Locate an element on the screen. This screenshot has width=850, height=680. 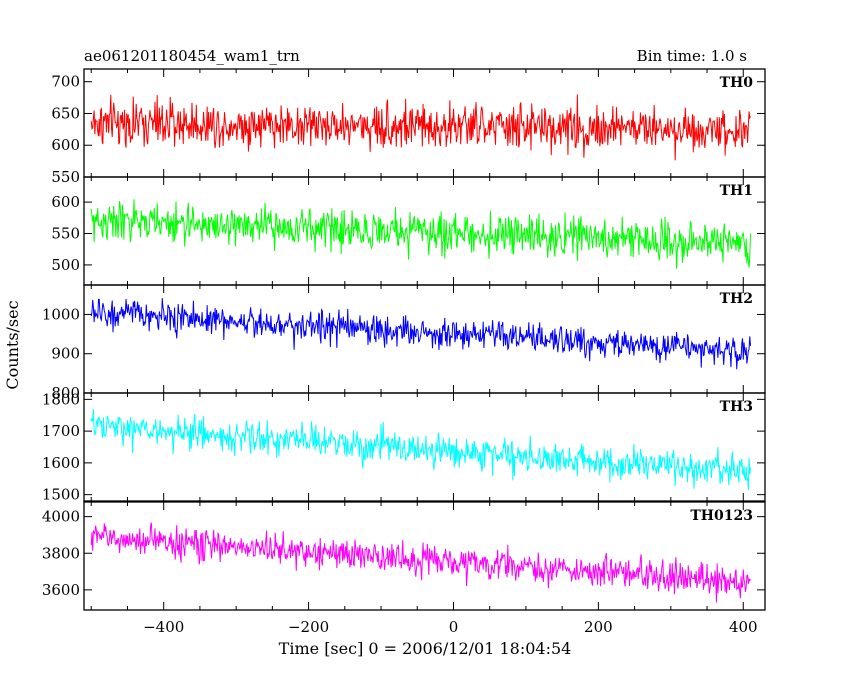
y-tick-label: 3800 is located at coordinates (61, 553).